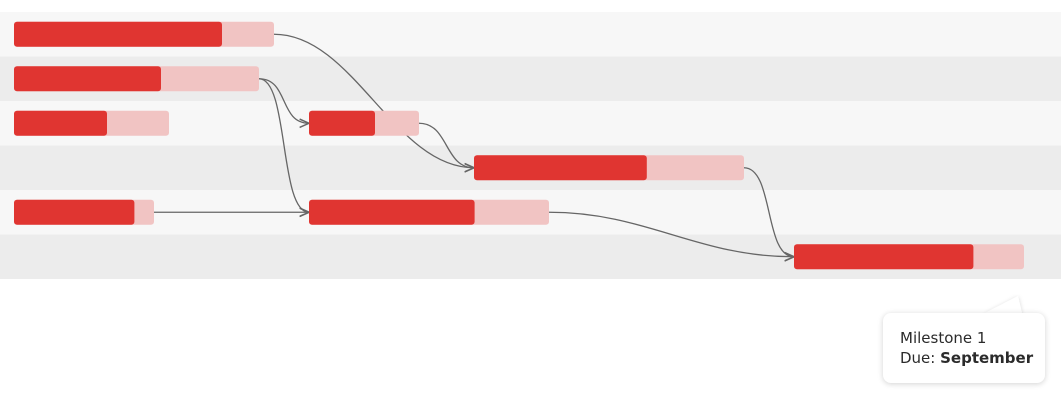 This screenshot has width=1061, height=402. Describe the element at coordinates (987, 358) in the screenshot. I see `tooltip-due-value: September` at that location.